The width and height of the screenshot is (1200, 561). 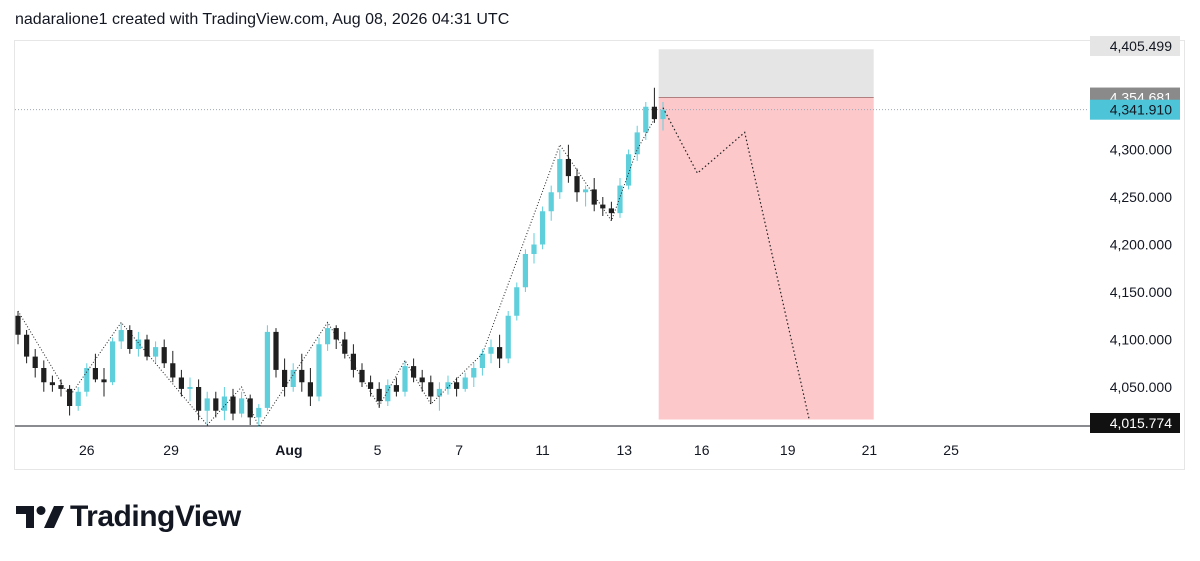 I want to click on x-tick-label: 29, so click(x=171, y=450).